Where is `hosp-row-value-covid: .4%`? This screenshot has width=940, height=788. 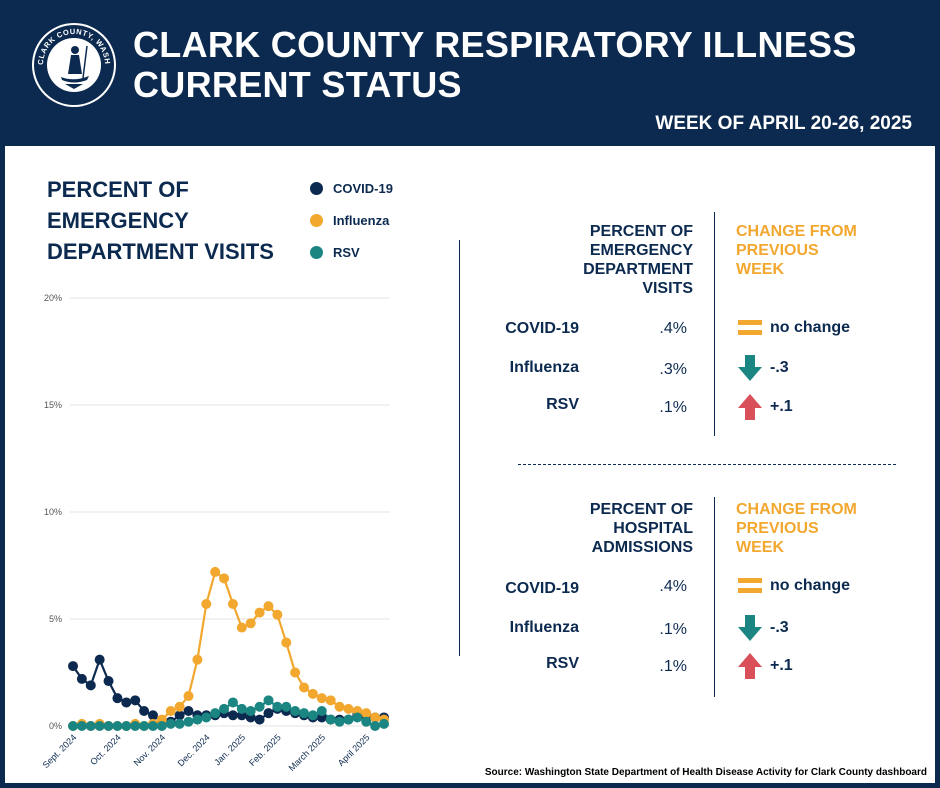
hosp-row-value-covid: .4% is located at coordinates (673, 586).